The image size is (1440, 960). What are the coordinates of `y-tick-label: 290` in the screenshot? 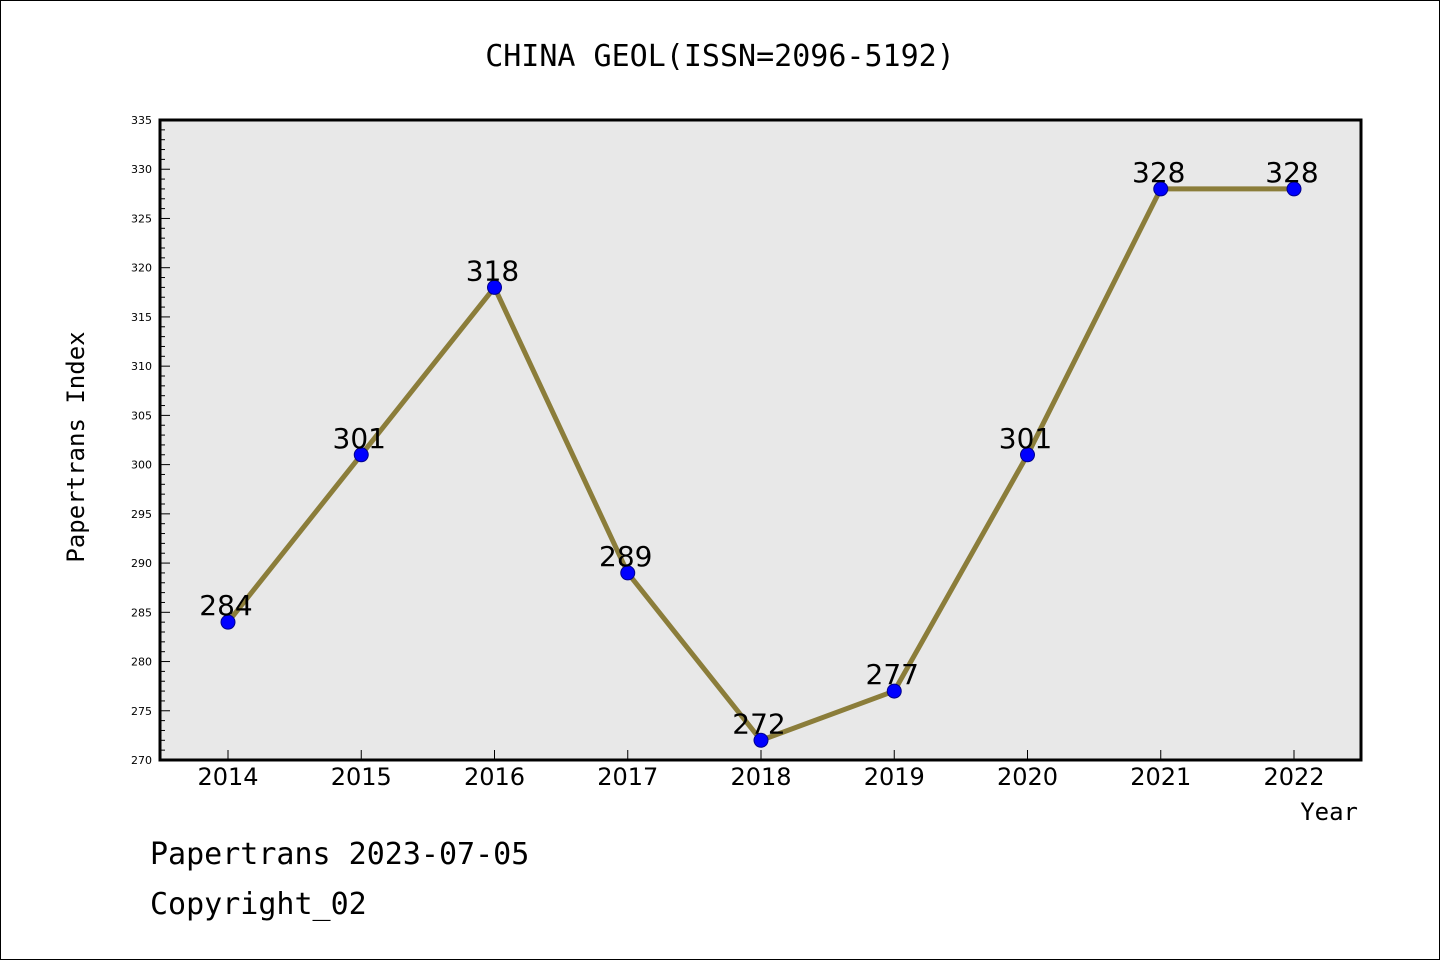 It's located at (141, 563).